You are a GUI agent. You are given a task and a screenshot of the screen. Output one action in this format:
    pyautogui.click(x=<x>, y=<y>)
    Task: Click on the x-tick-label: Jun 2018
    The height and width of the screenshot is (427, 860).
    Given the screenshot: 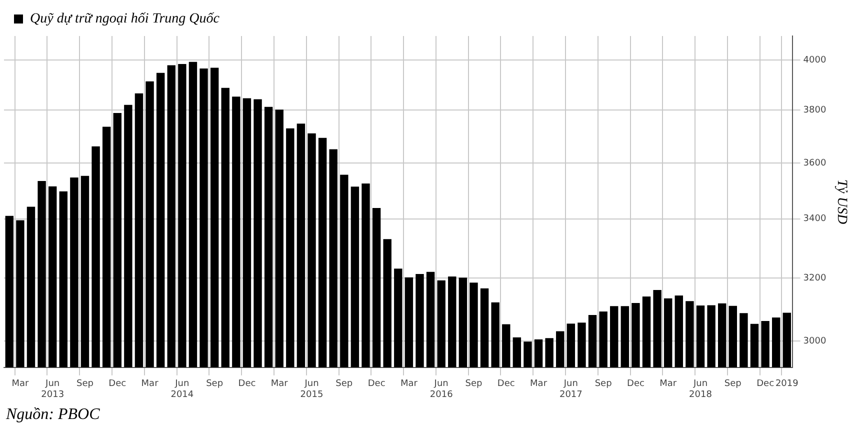 What is the action you would take?
    pyautogui.click(x=700, y=389)
    